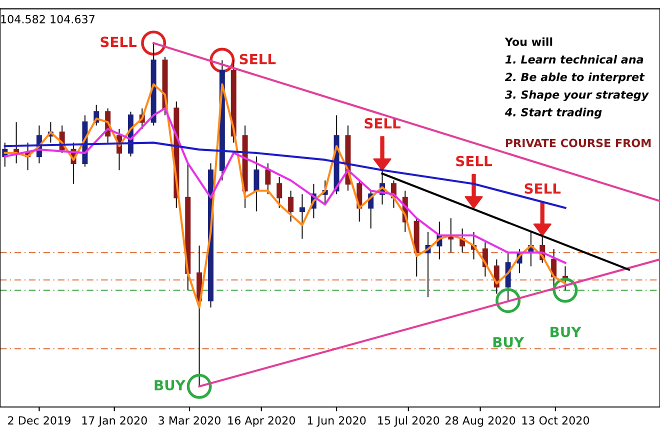 The height and width of the screenshot is (440, 660). Describe the element at coordinates (409, 421) in the screenshot. I see `x-tick-label: 15 Jul 2020` at that location.